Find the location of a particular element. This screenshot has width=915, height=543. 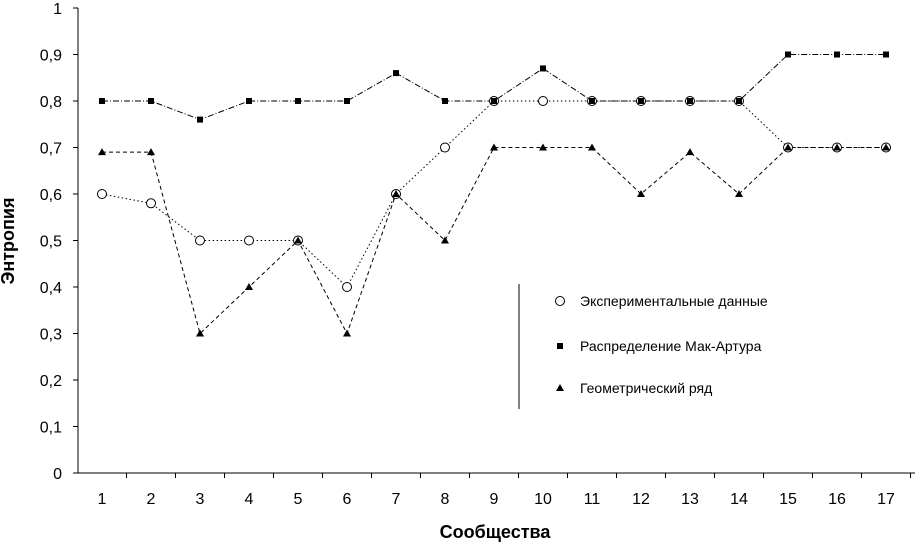

x-tick-label: 1 is located at coordinates (102, 499).